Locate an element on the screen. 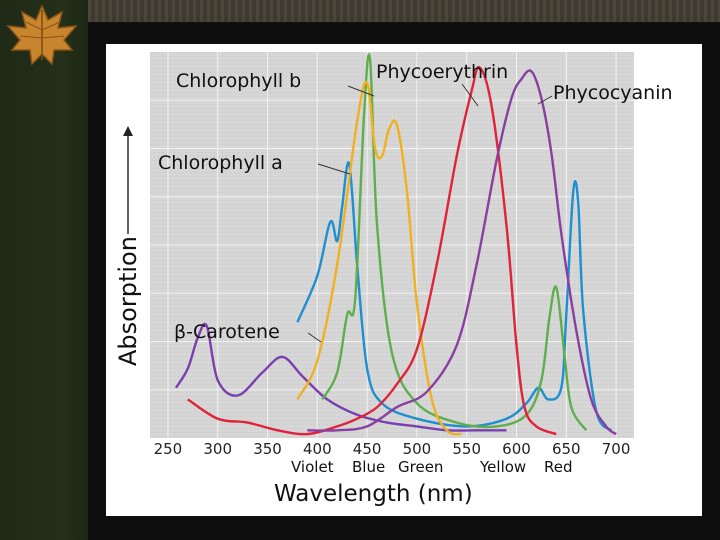 This screenshot has height=540, width=720. band-label-blue: Blue is located at coordinates (368, 467).